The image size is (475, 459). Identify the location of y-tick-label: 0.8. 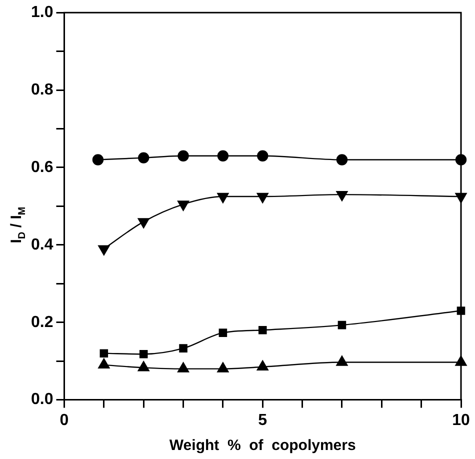
(42, 89).